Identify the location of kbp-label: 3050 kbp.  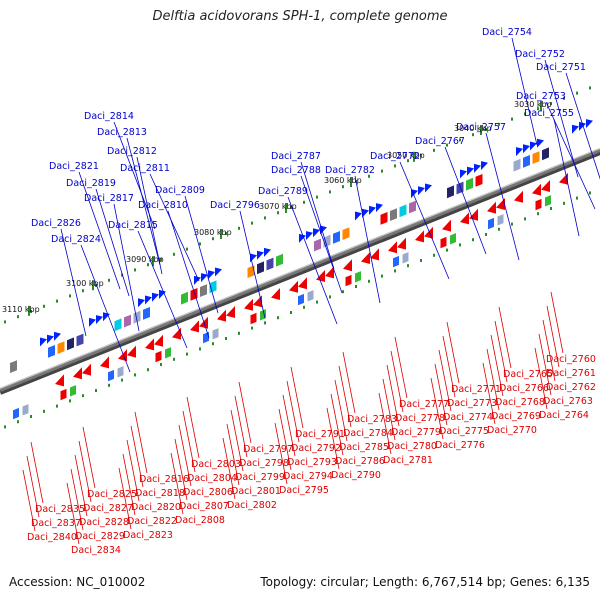
(406, 155).